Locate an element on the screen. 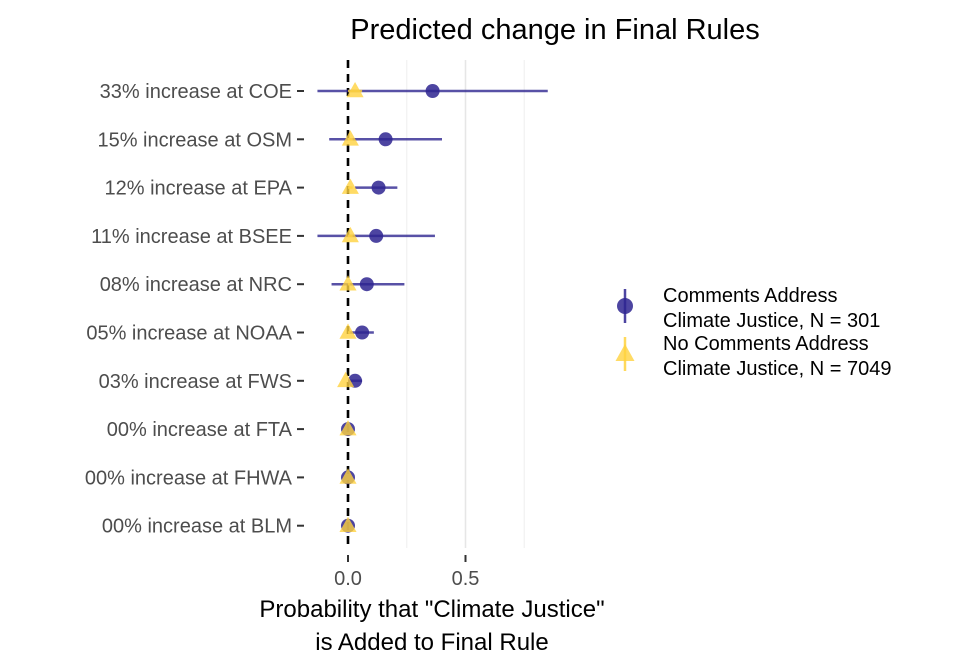  legend-label: Comments Address is located at coordinates (750, 296).